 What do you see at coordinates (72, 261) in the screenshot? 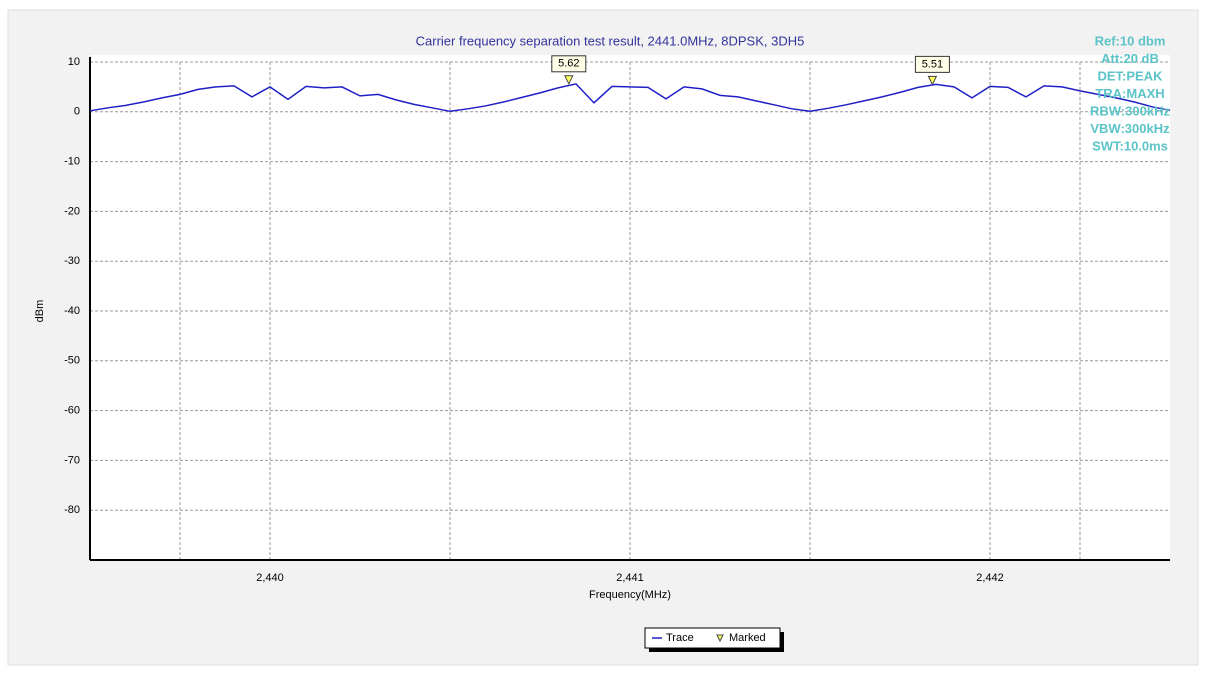
I see `y-tick-label: -30` at bounding box center [72, 261].